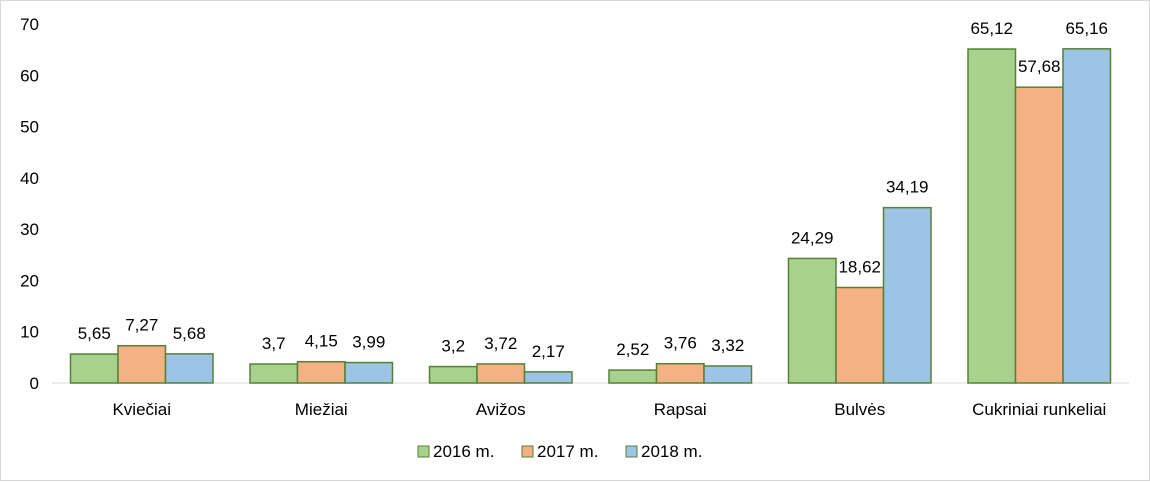 The image size is (1150, 482). I want to click on data-label: 5,65, so click(94, 333).